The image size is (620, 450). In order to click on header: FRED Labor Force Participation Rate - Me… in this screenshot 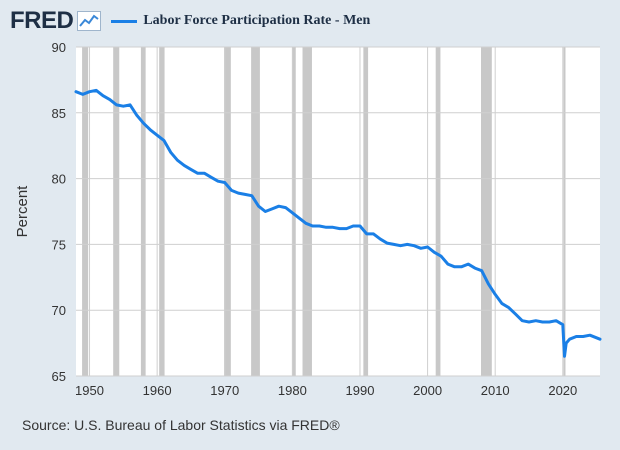, I will do `click(190, 21)`.